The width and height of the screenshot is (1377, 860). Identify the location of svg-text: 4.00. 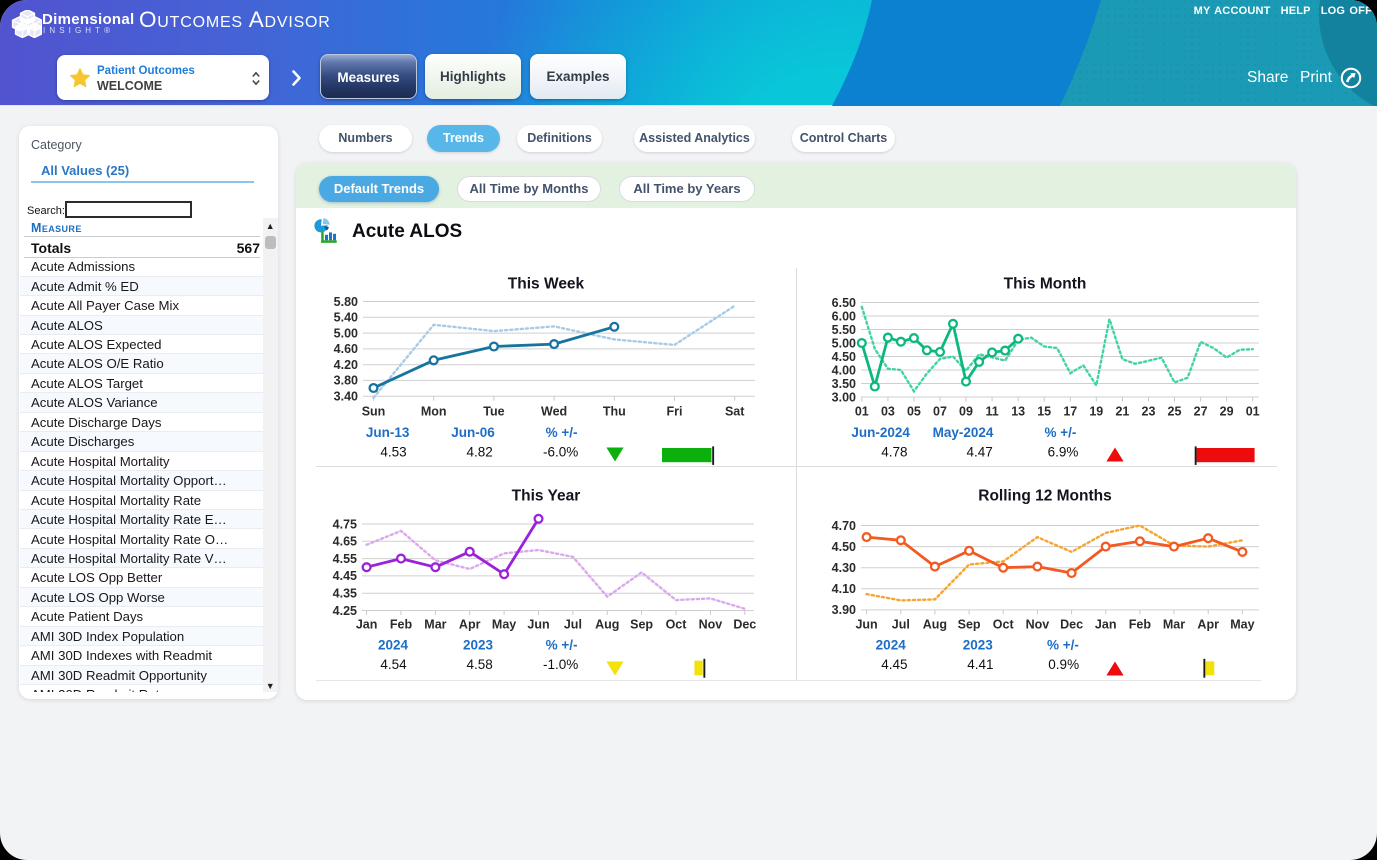
(844, 370).